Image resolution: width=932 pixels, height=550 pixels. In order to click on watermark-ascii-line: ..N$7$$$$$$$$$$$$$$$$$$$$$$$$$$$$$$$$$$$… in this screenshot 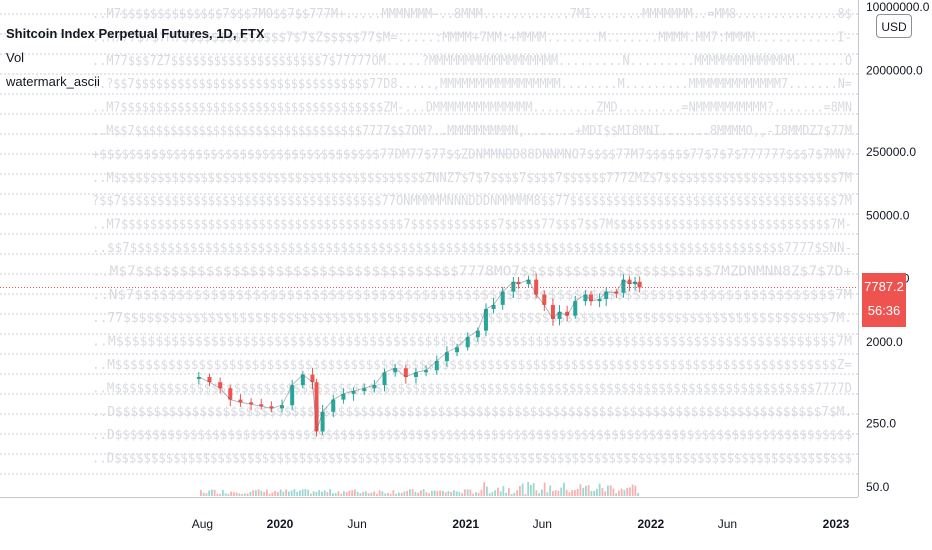, I will do `click(472, 295)`.